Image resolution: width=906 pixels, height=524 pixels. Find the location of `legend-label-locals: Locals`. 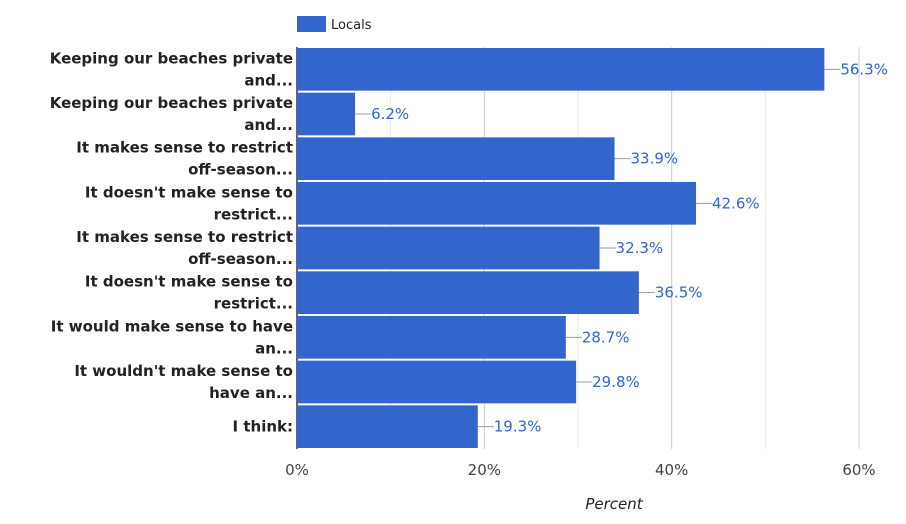

legend-label-locals: Locals is located at coordinates (351, 25).